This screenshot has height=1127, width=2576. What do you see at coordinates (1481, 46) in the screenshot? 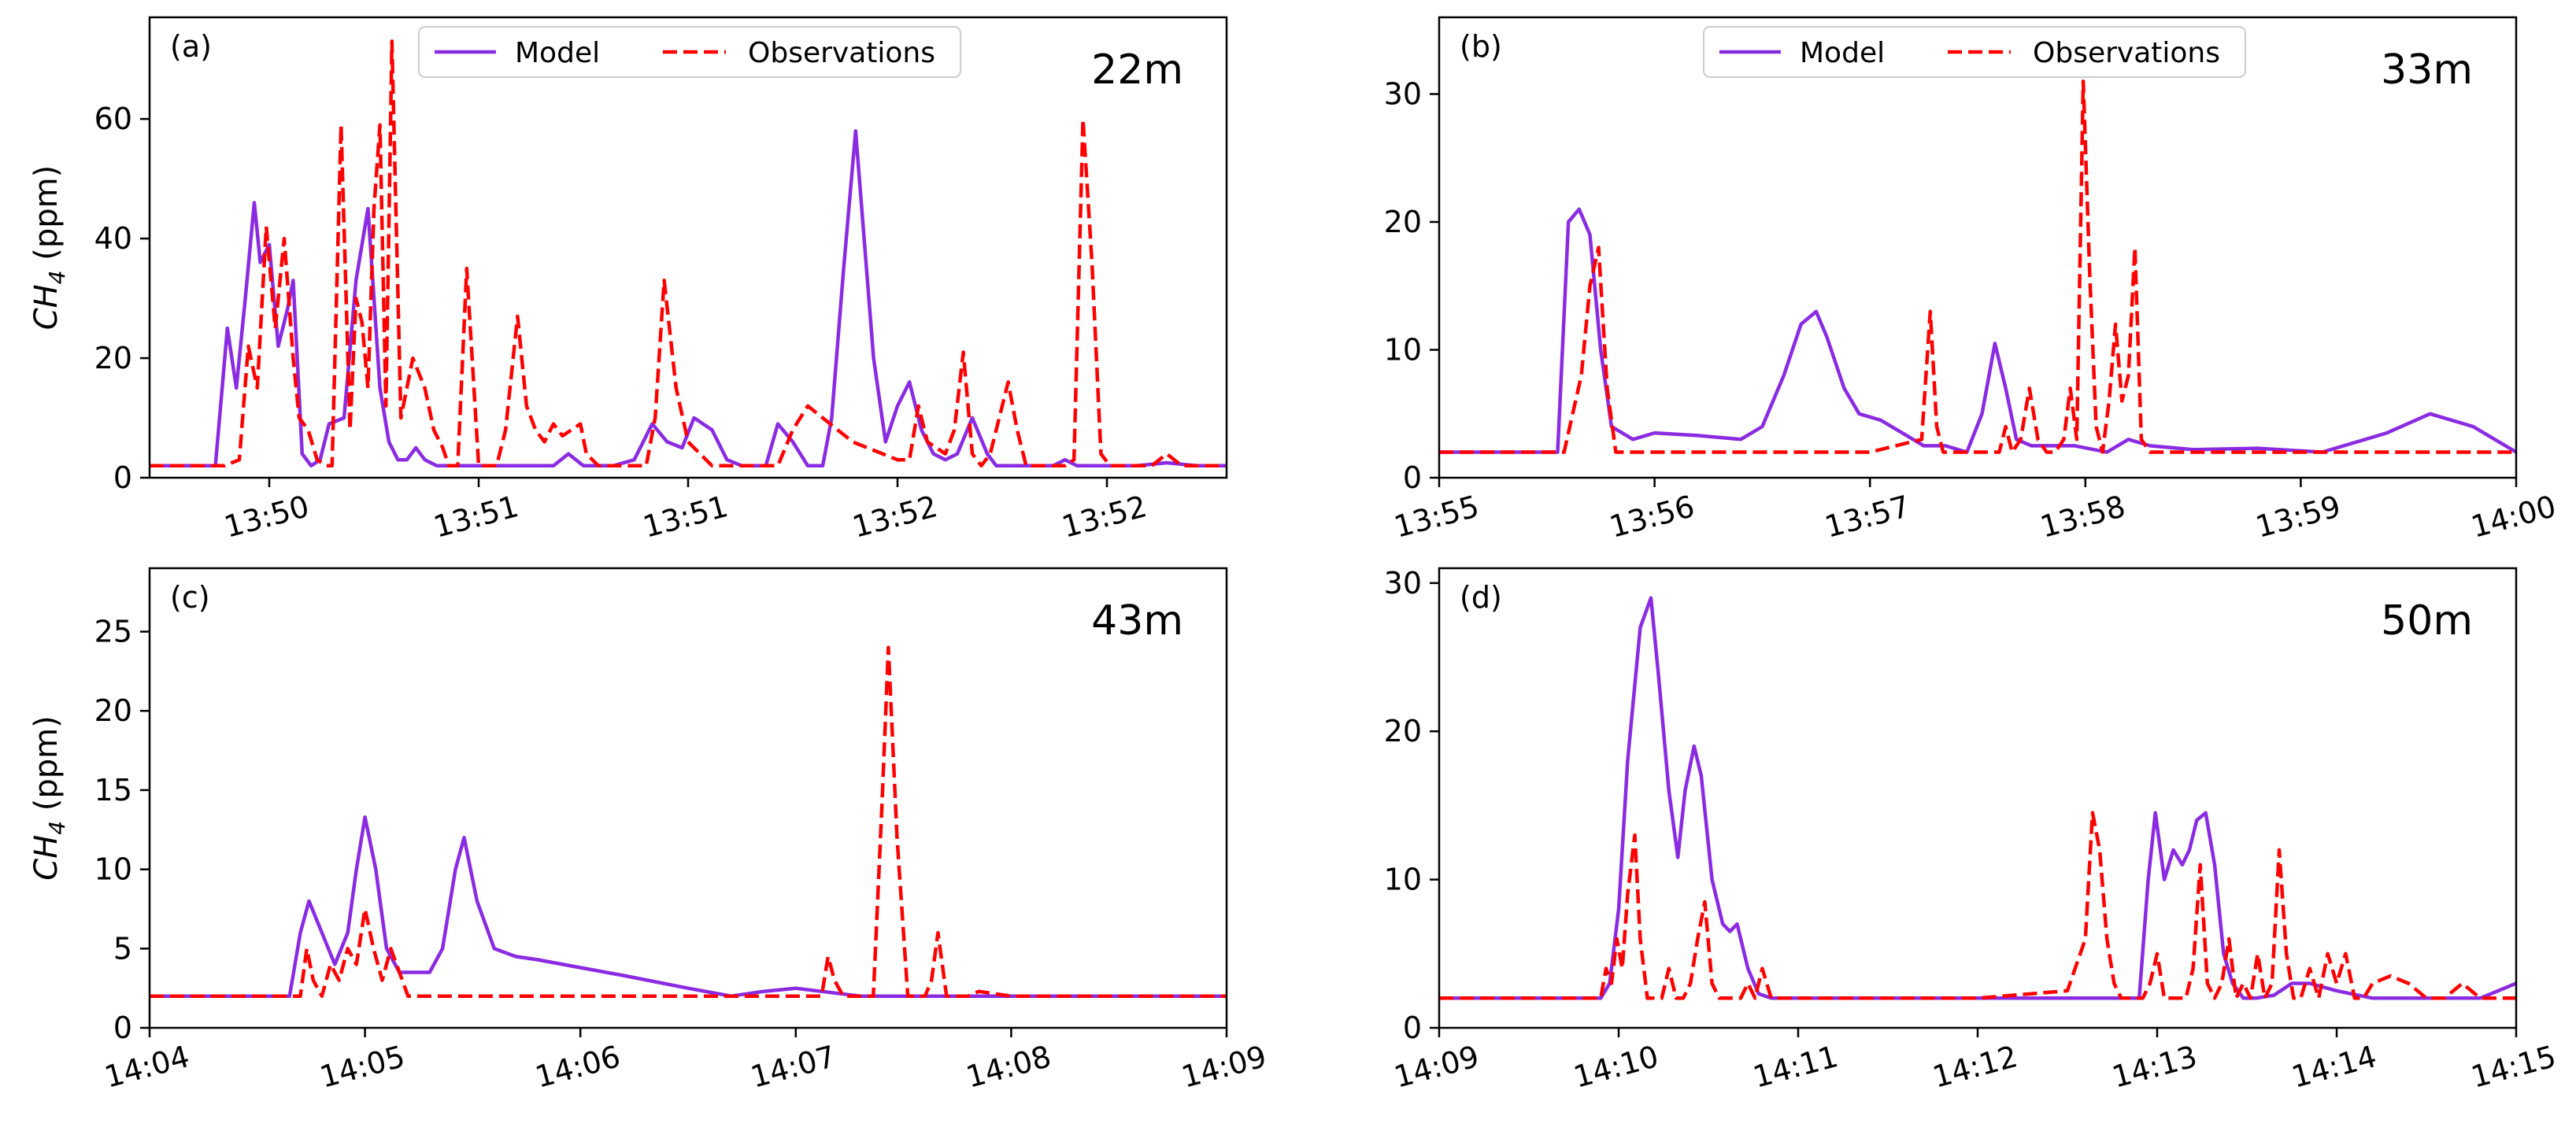
I see `panel-letter: (b)` at bounding box center [1481, 46].